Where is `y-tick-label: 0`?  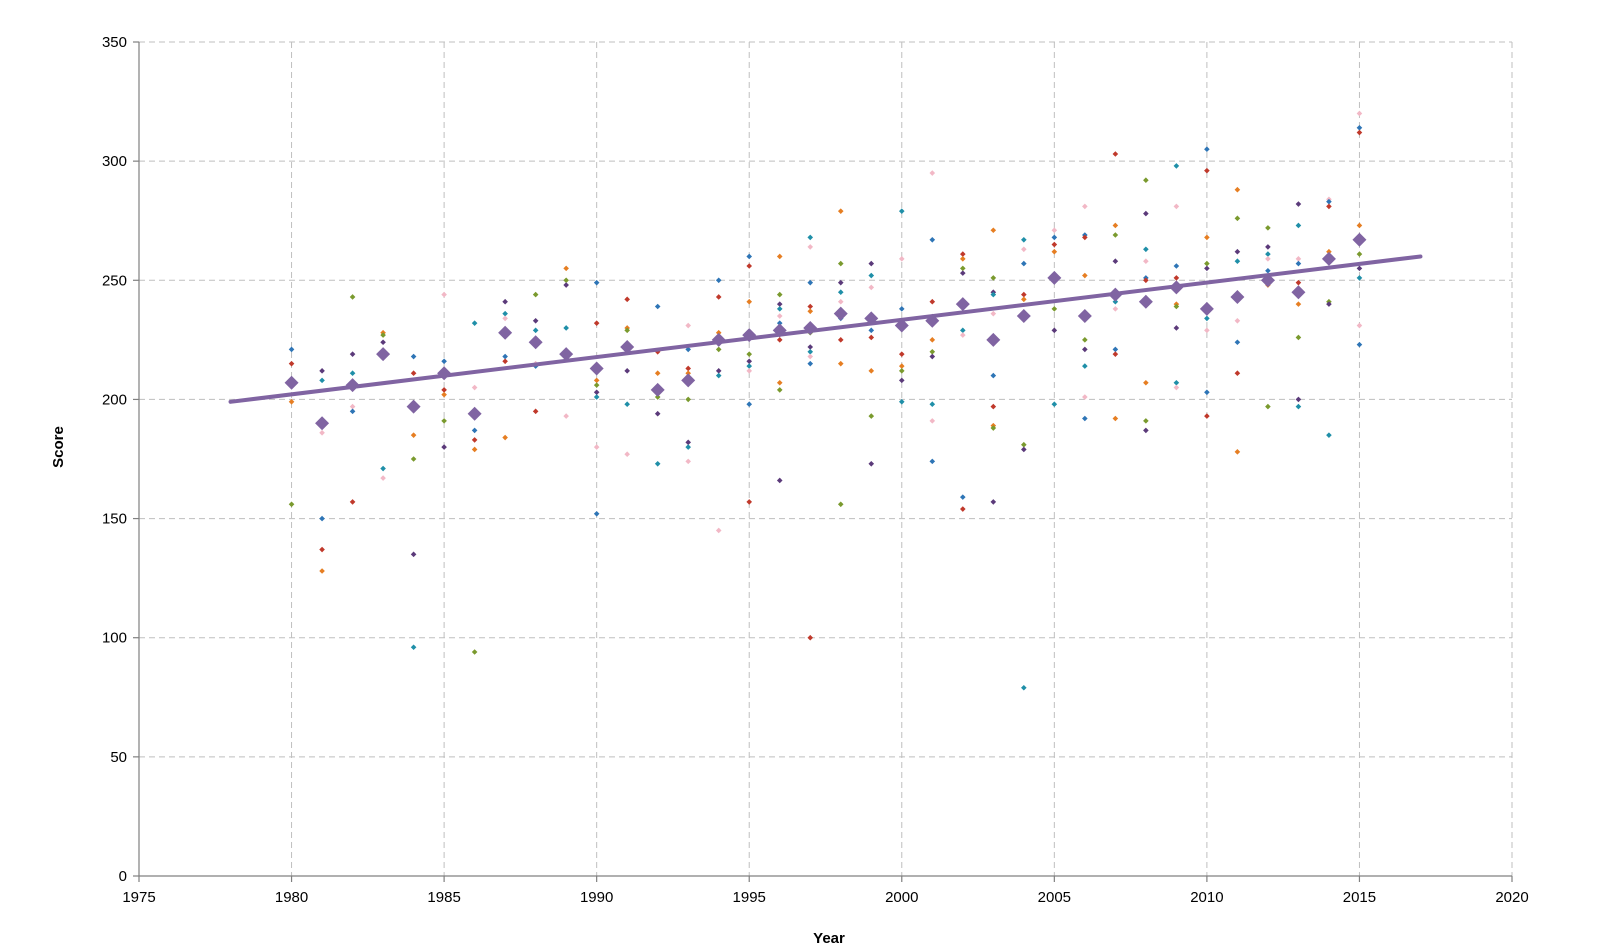
y-tick-label: 0 is located at coordinates (123, 876).